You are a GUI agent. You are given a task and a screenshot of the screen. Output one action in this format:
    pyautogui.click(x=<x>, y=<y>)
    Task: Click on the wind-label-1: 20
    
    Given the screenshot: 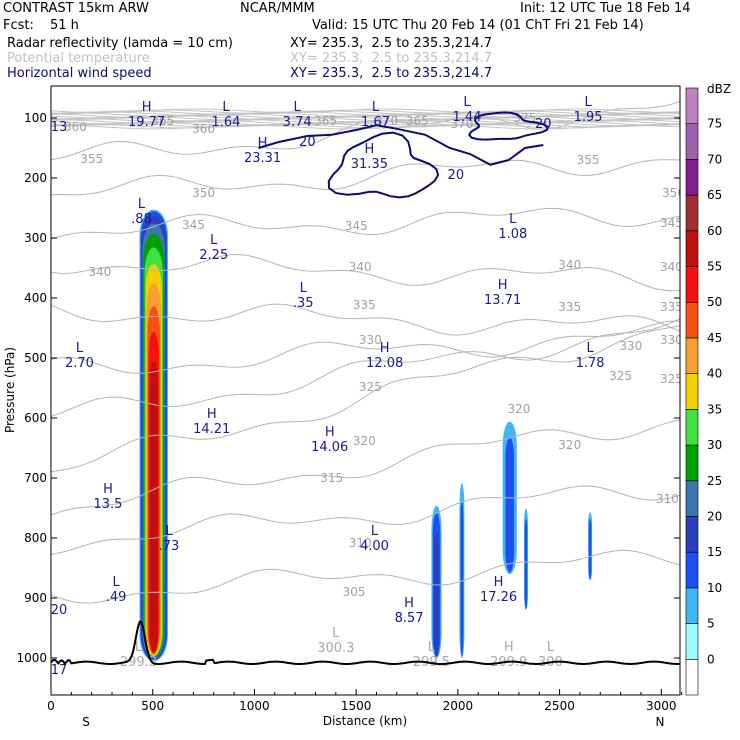 What is the action you would take?
    pyautogui.click(x=456, y=175)
    